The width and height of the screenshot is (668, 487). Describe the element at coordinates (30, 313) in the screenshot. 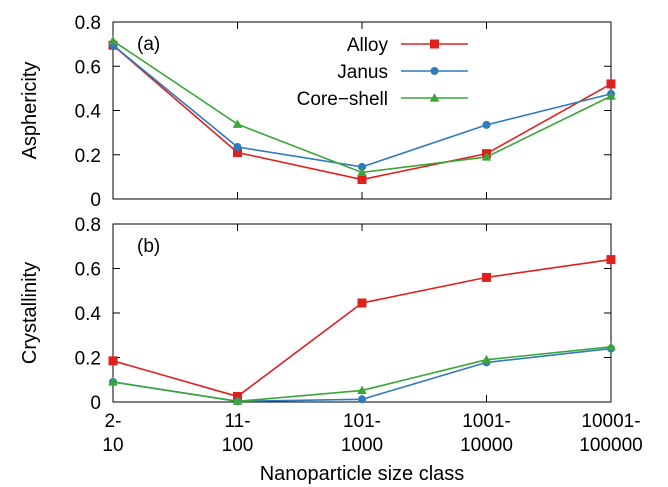

I see `y-axis-label: Crystallinity` at that location.